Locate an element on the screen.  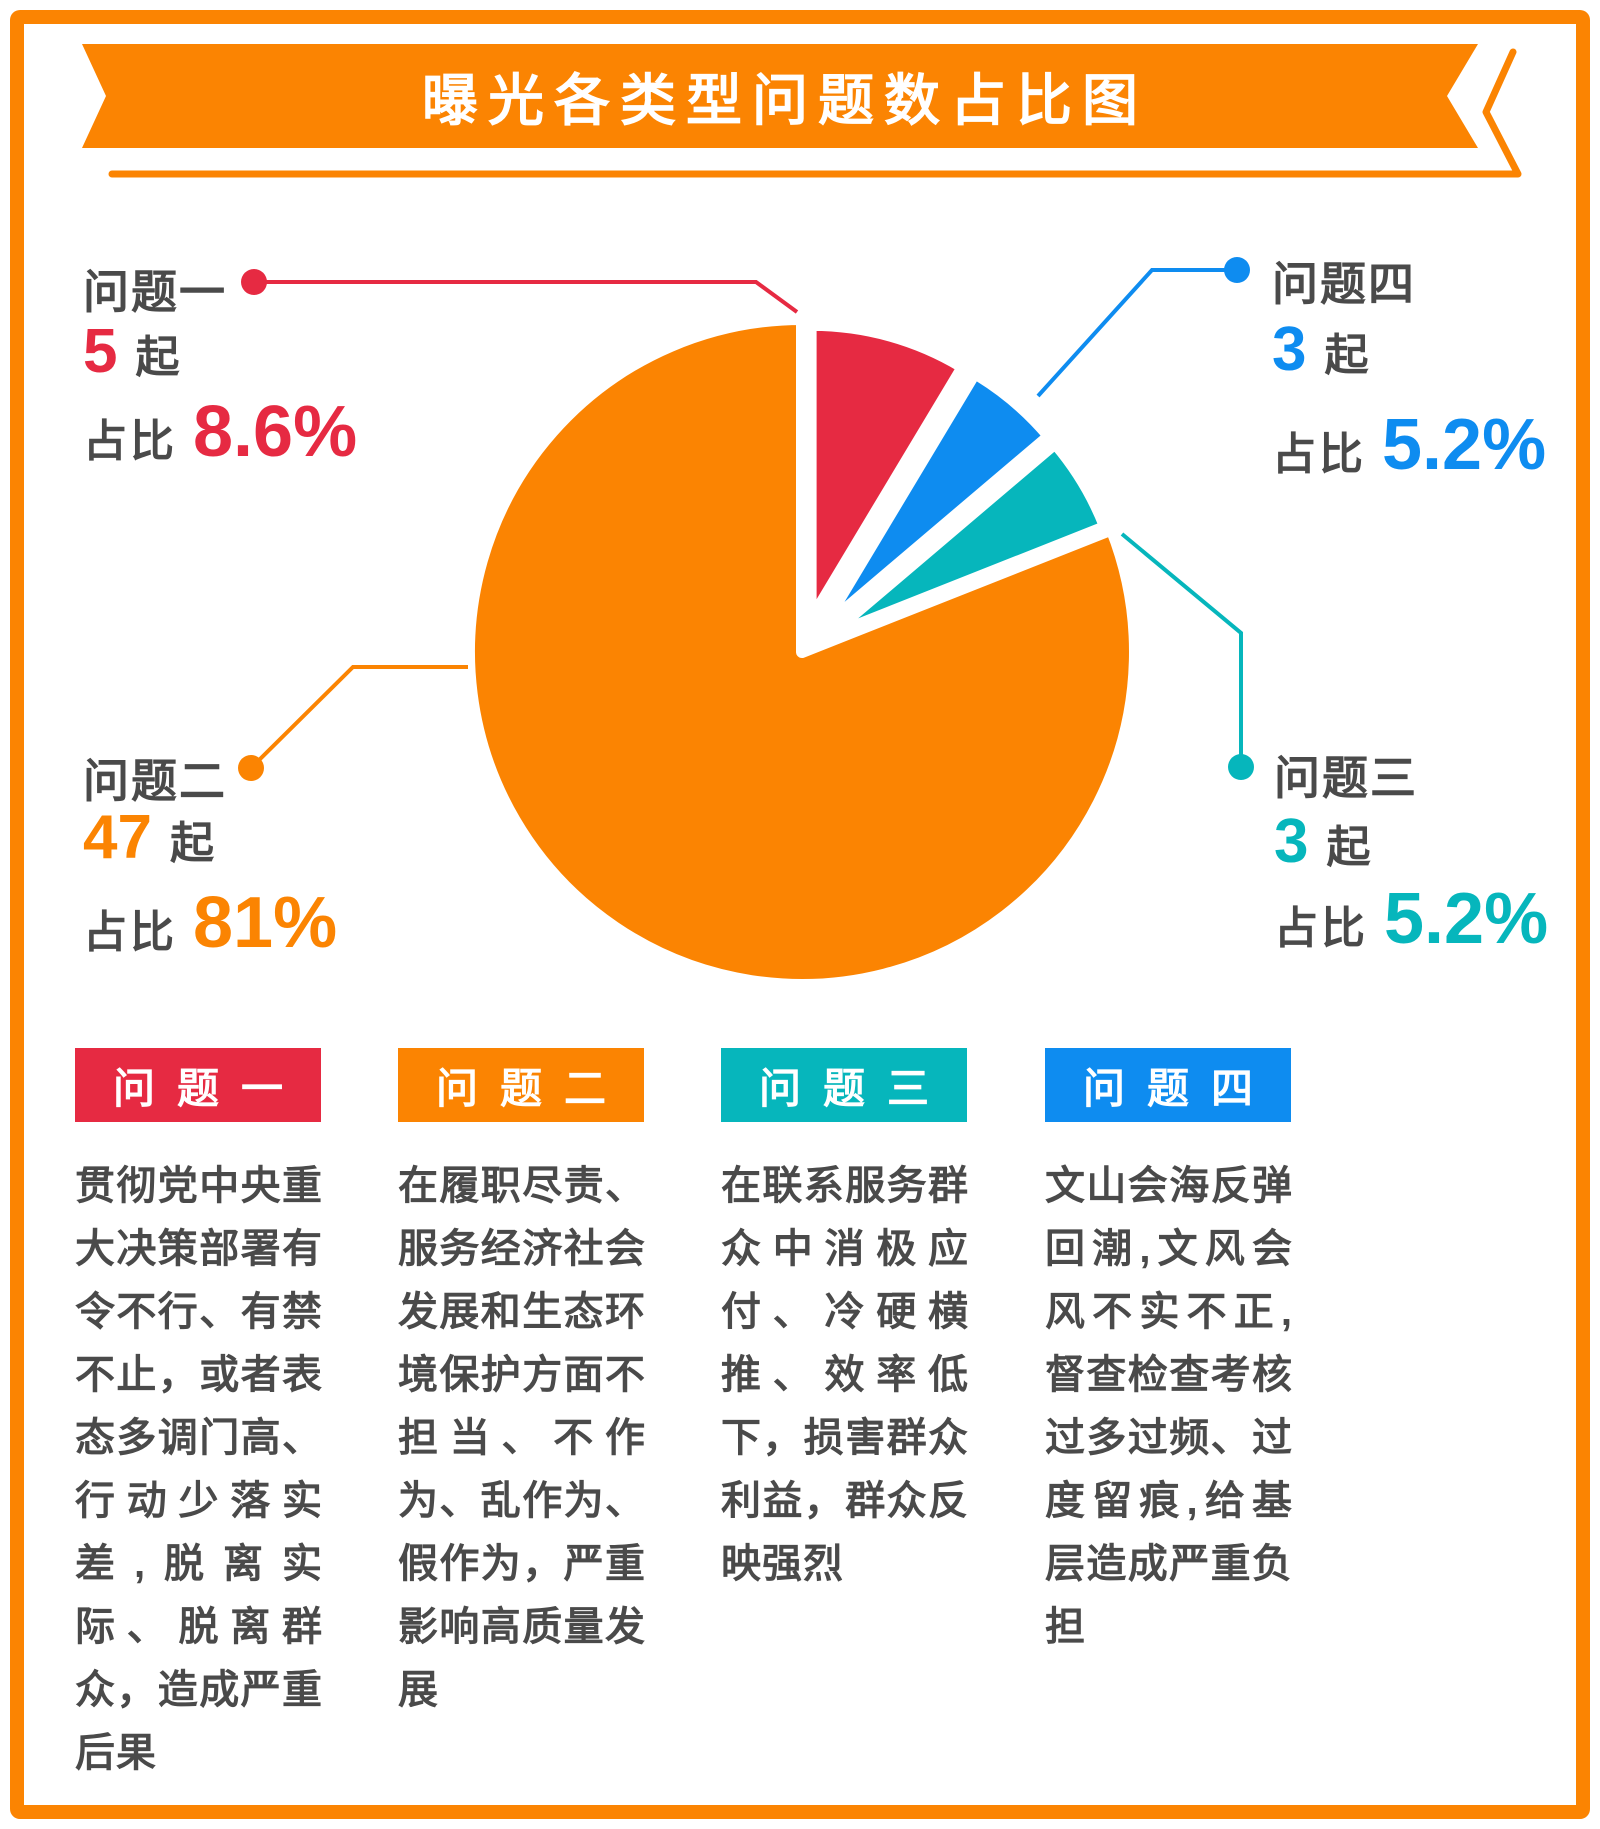
detail-header-issue1: 问题一 is located at coordinates (198, 1085).